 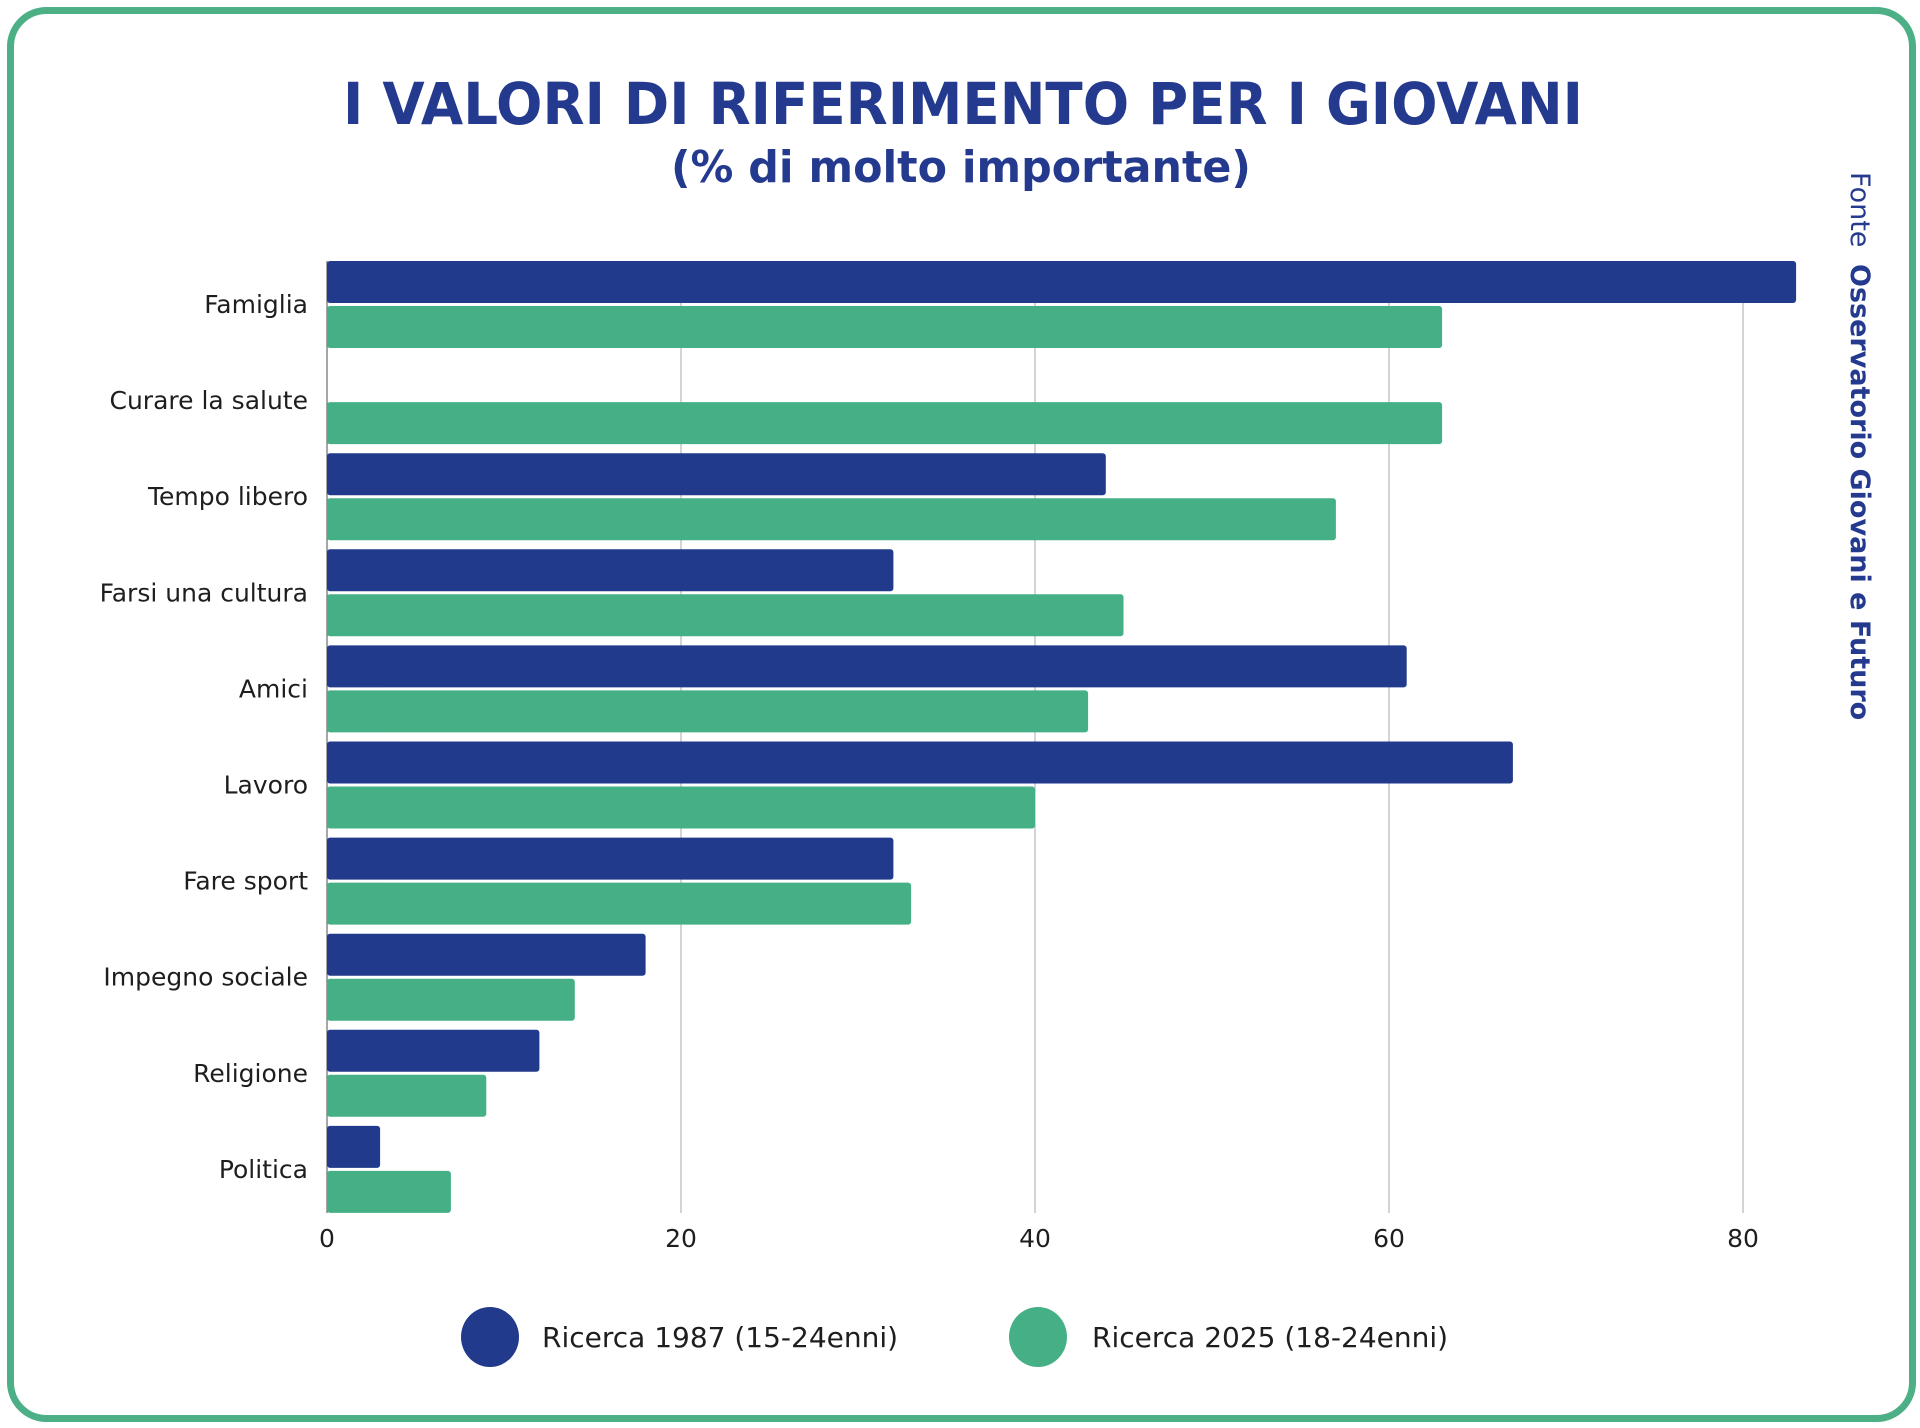 I want to click on bar-2025-curare-la-salute, so click(x=885, y=423).